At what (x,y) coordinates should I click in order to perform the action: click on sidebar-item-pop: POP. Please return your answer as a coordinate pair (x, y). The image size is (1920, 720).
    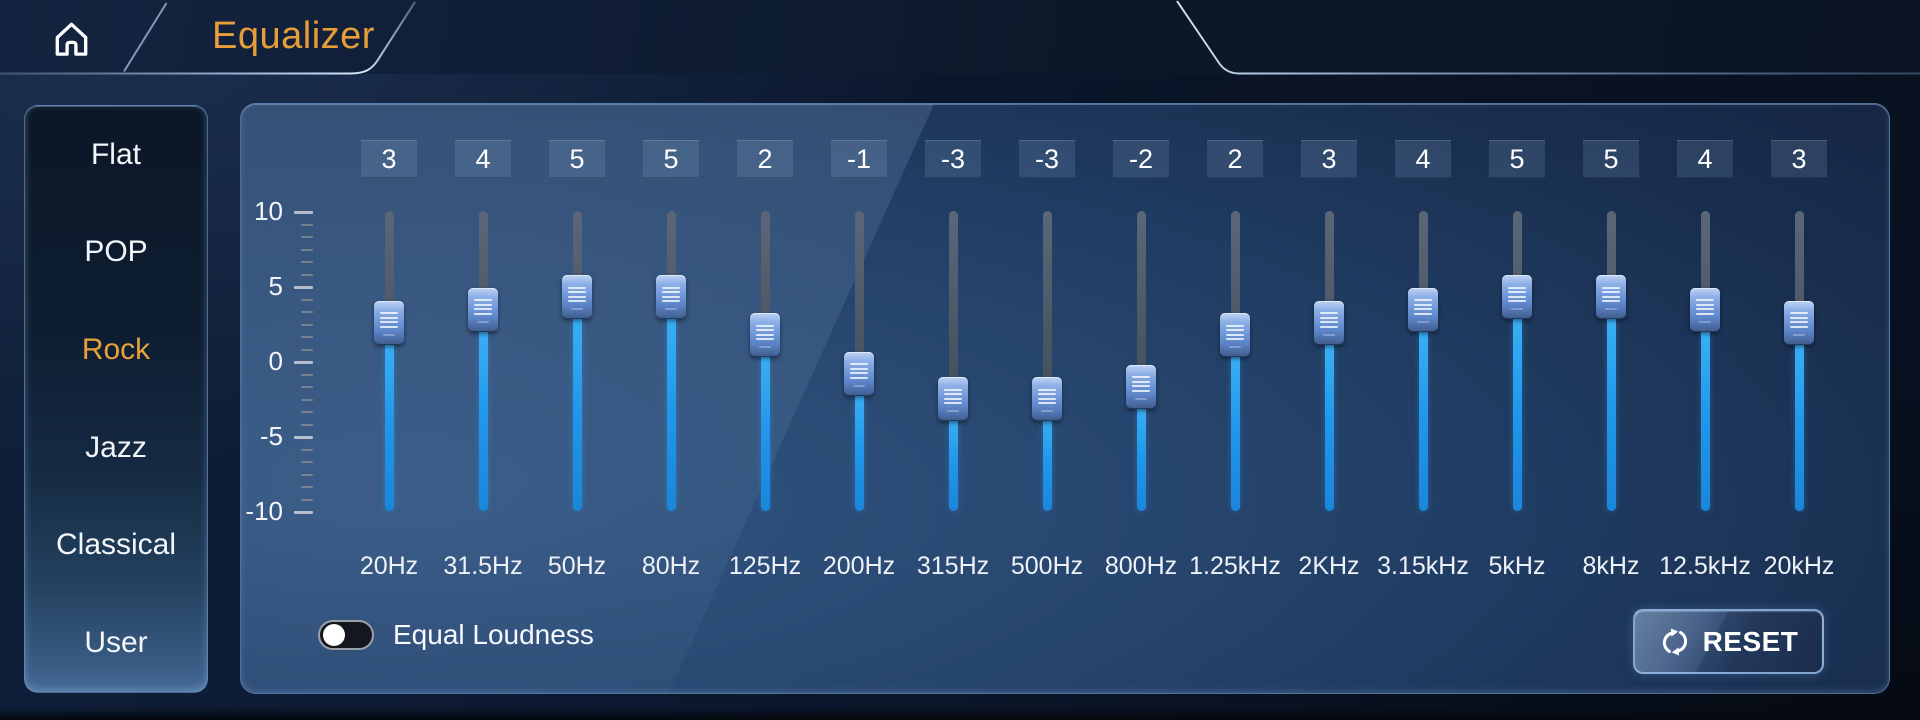
    Looking at the image, I should click on (116, 252).